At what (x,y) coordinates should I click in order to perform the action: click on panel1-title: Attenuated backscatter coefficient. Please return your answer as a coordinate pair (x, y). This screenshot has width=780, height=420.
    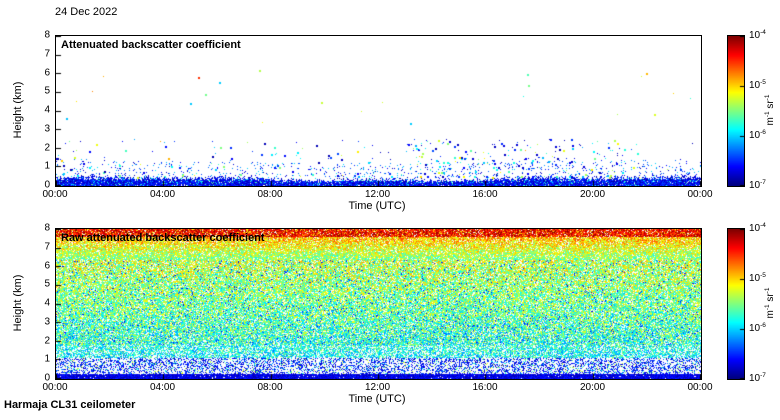
    Looking at the image, I should click on (151, 45).